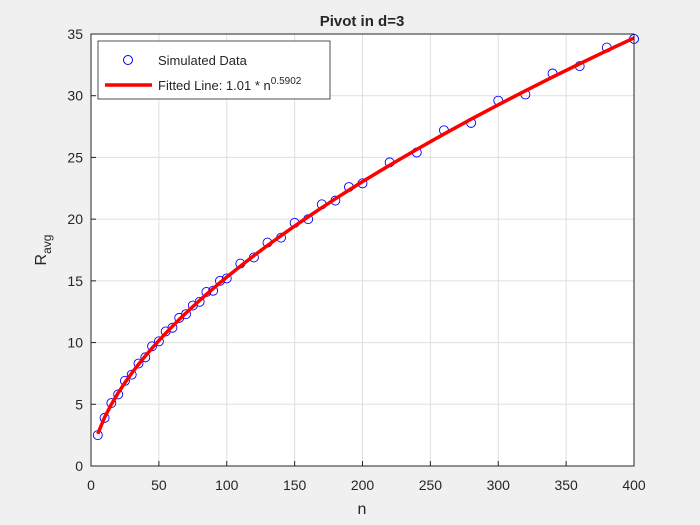 The height and width of the screenshot is (525, 700). Describe the element at coordinates (227, 485) in the screenshot. I see `x-tick-label: 100` at that location.